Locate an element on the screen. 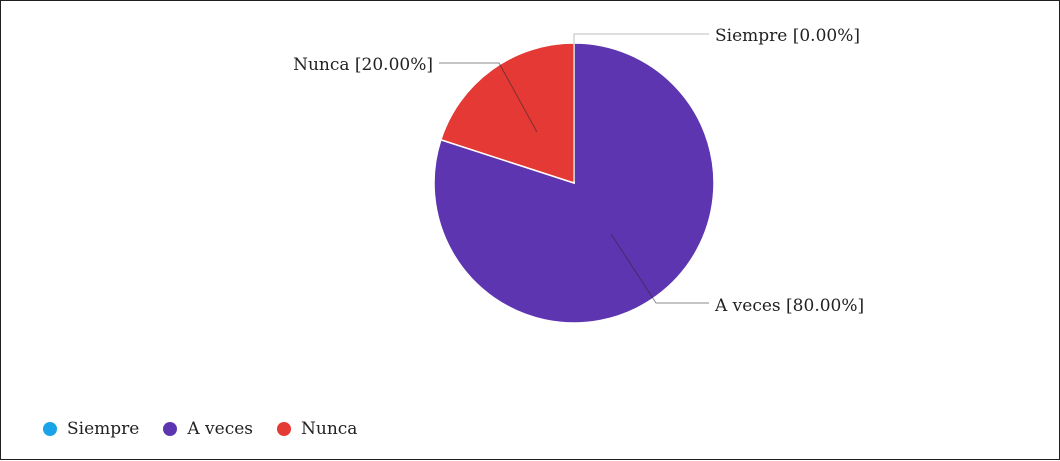 This screenshot has height=461, width=1060. chart-legend: Siempre A veces Nunca is located at coordinates (212, 429).